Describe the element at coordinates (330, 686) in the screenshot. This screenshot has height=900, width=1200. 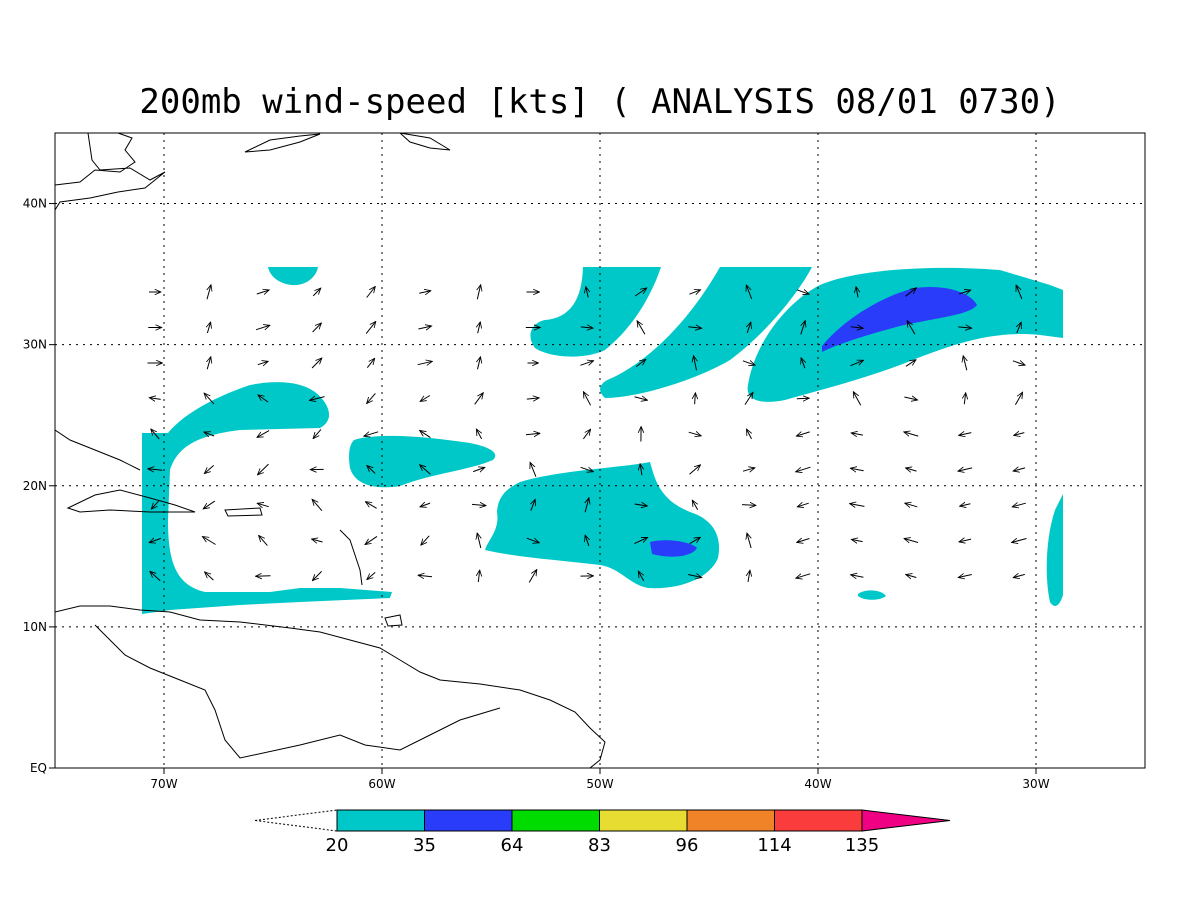
I see `coast-south-america` at that location.